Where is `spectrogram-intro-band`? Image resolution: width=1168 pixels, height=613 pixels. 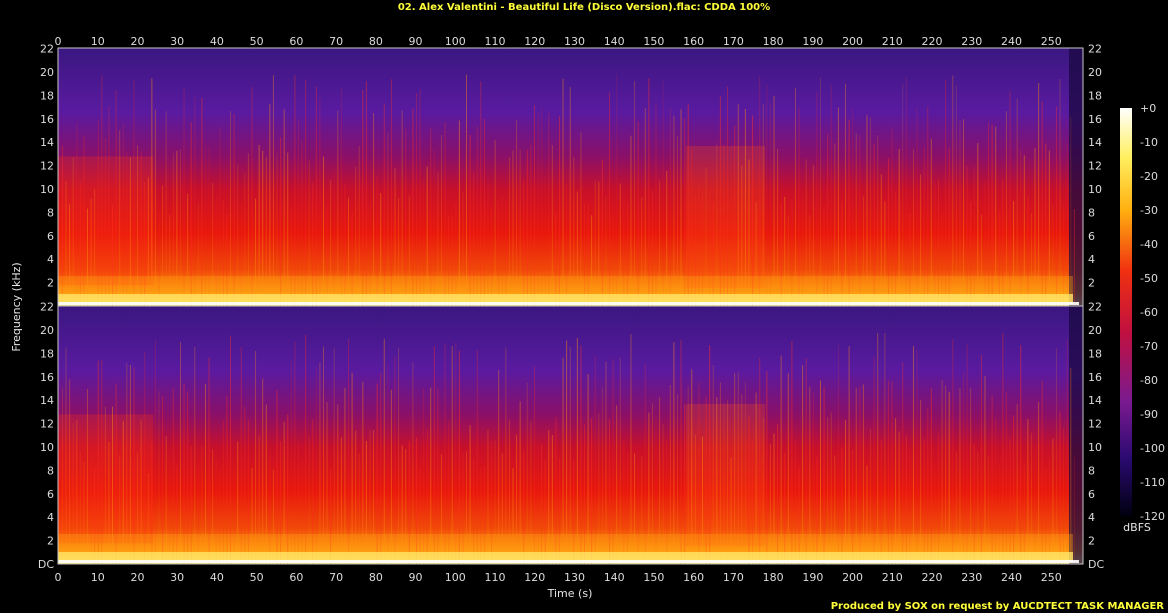
spectrogram-intro-band is located at coordinates (106, 479).